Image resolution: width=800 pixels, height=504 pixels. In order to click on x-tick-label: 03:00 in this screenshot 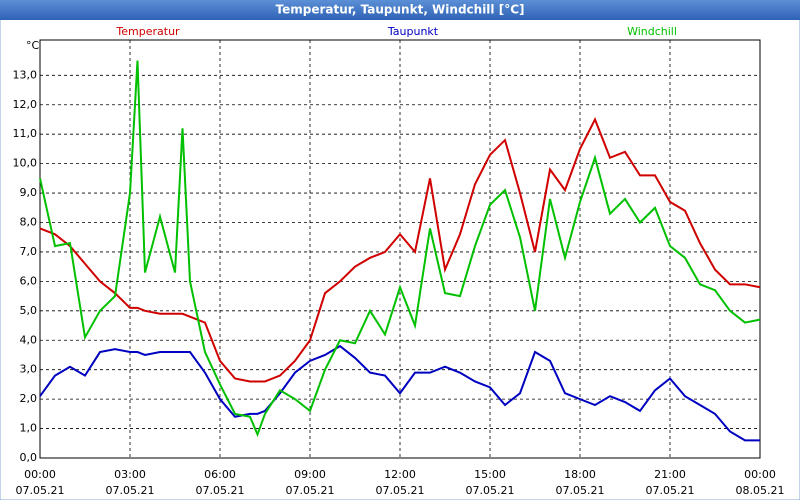, I will do `click(130, 474)`.